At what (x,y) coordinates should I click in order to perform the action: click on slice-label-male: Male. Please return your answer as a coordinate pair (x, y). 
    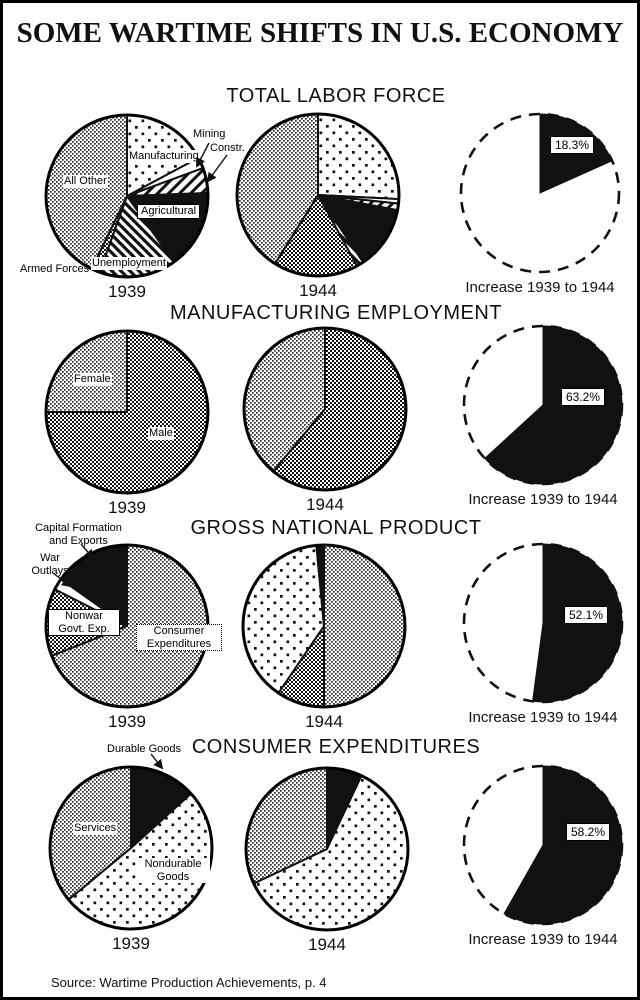
    Looking at the image, I should click on (161, 433).